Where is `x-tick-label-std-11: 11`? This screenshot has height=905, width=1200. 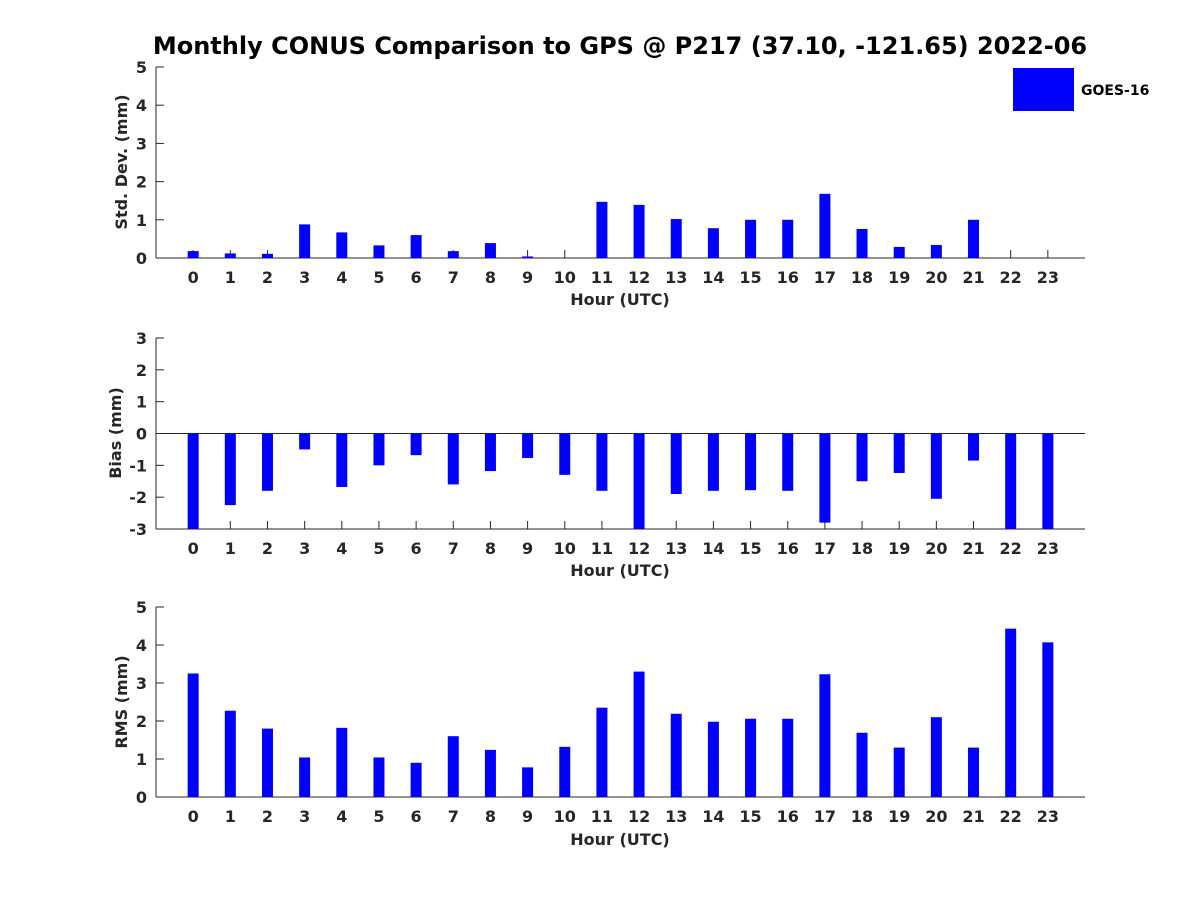 x-tick-label-std-11: 11 is located at coordinates (602, 277).